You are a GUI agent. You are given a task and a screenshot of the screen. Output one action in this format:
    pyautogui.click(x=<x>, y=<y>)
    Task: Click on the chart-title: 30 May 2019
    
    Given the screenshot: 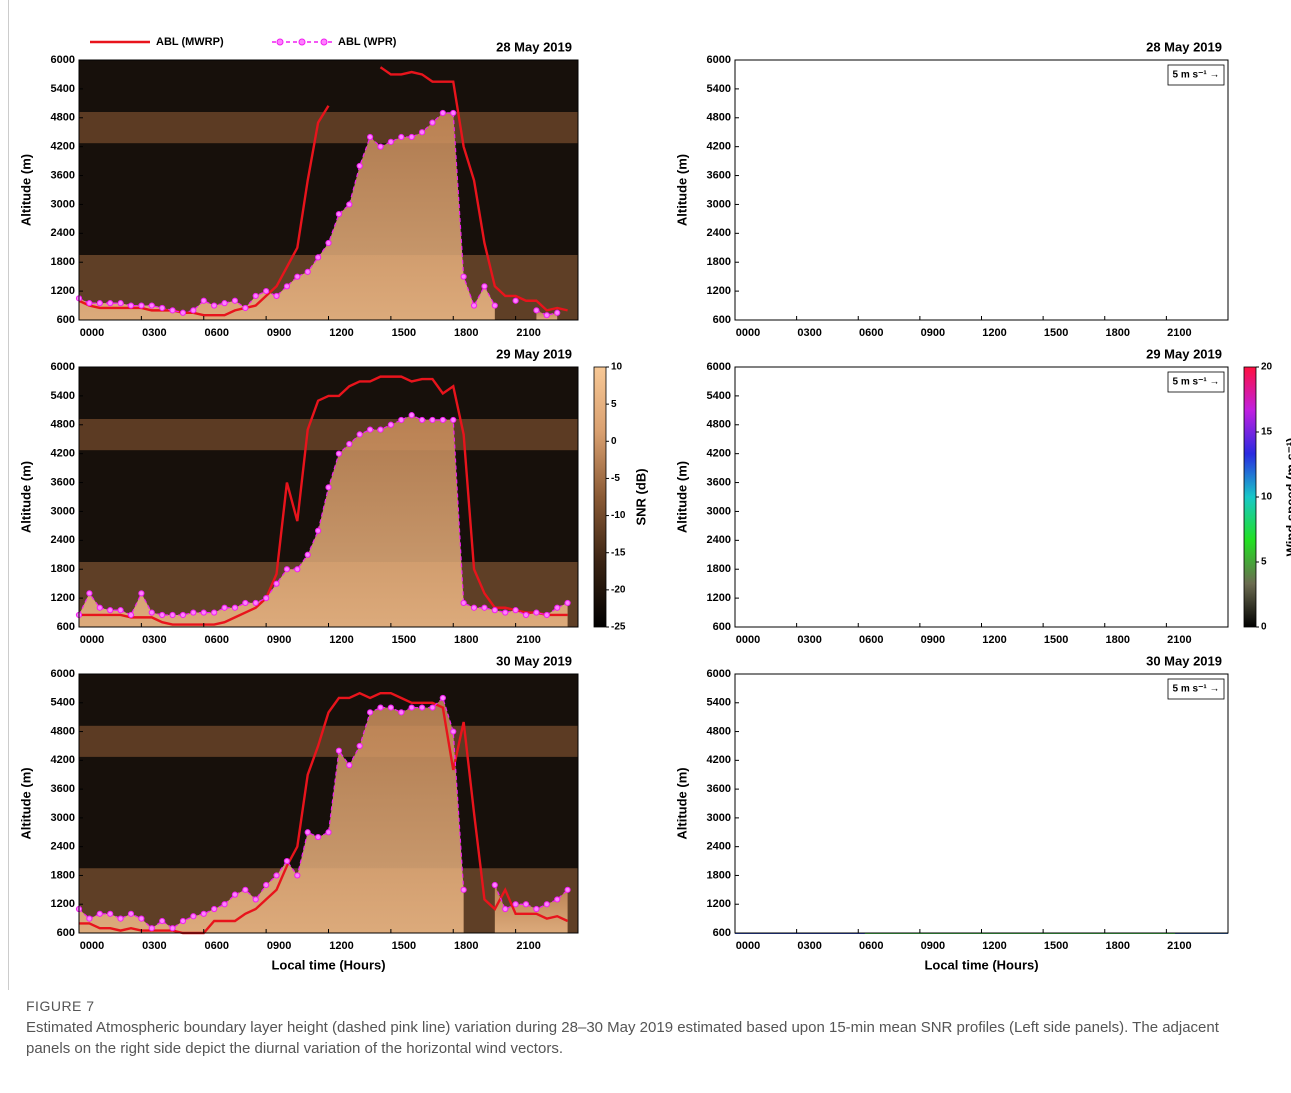 What is the action you would take?
    pyautogui.click(x=1184, y=660)
    